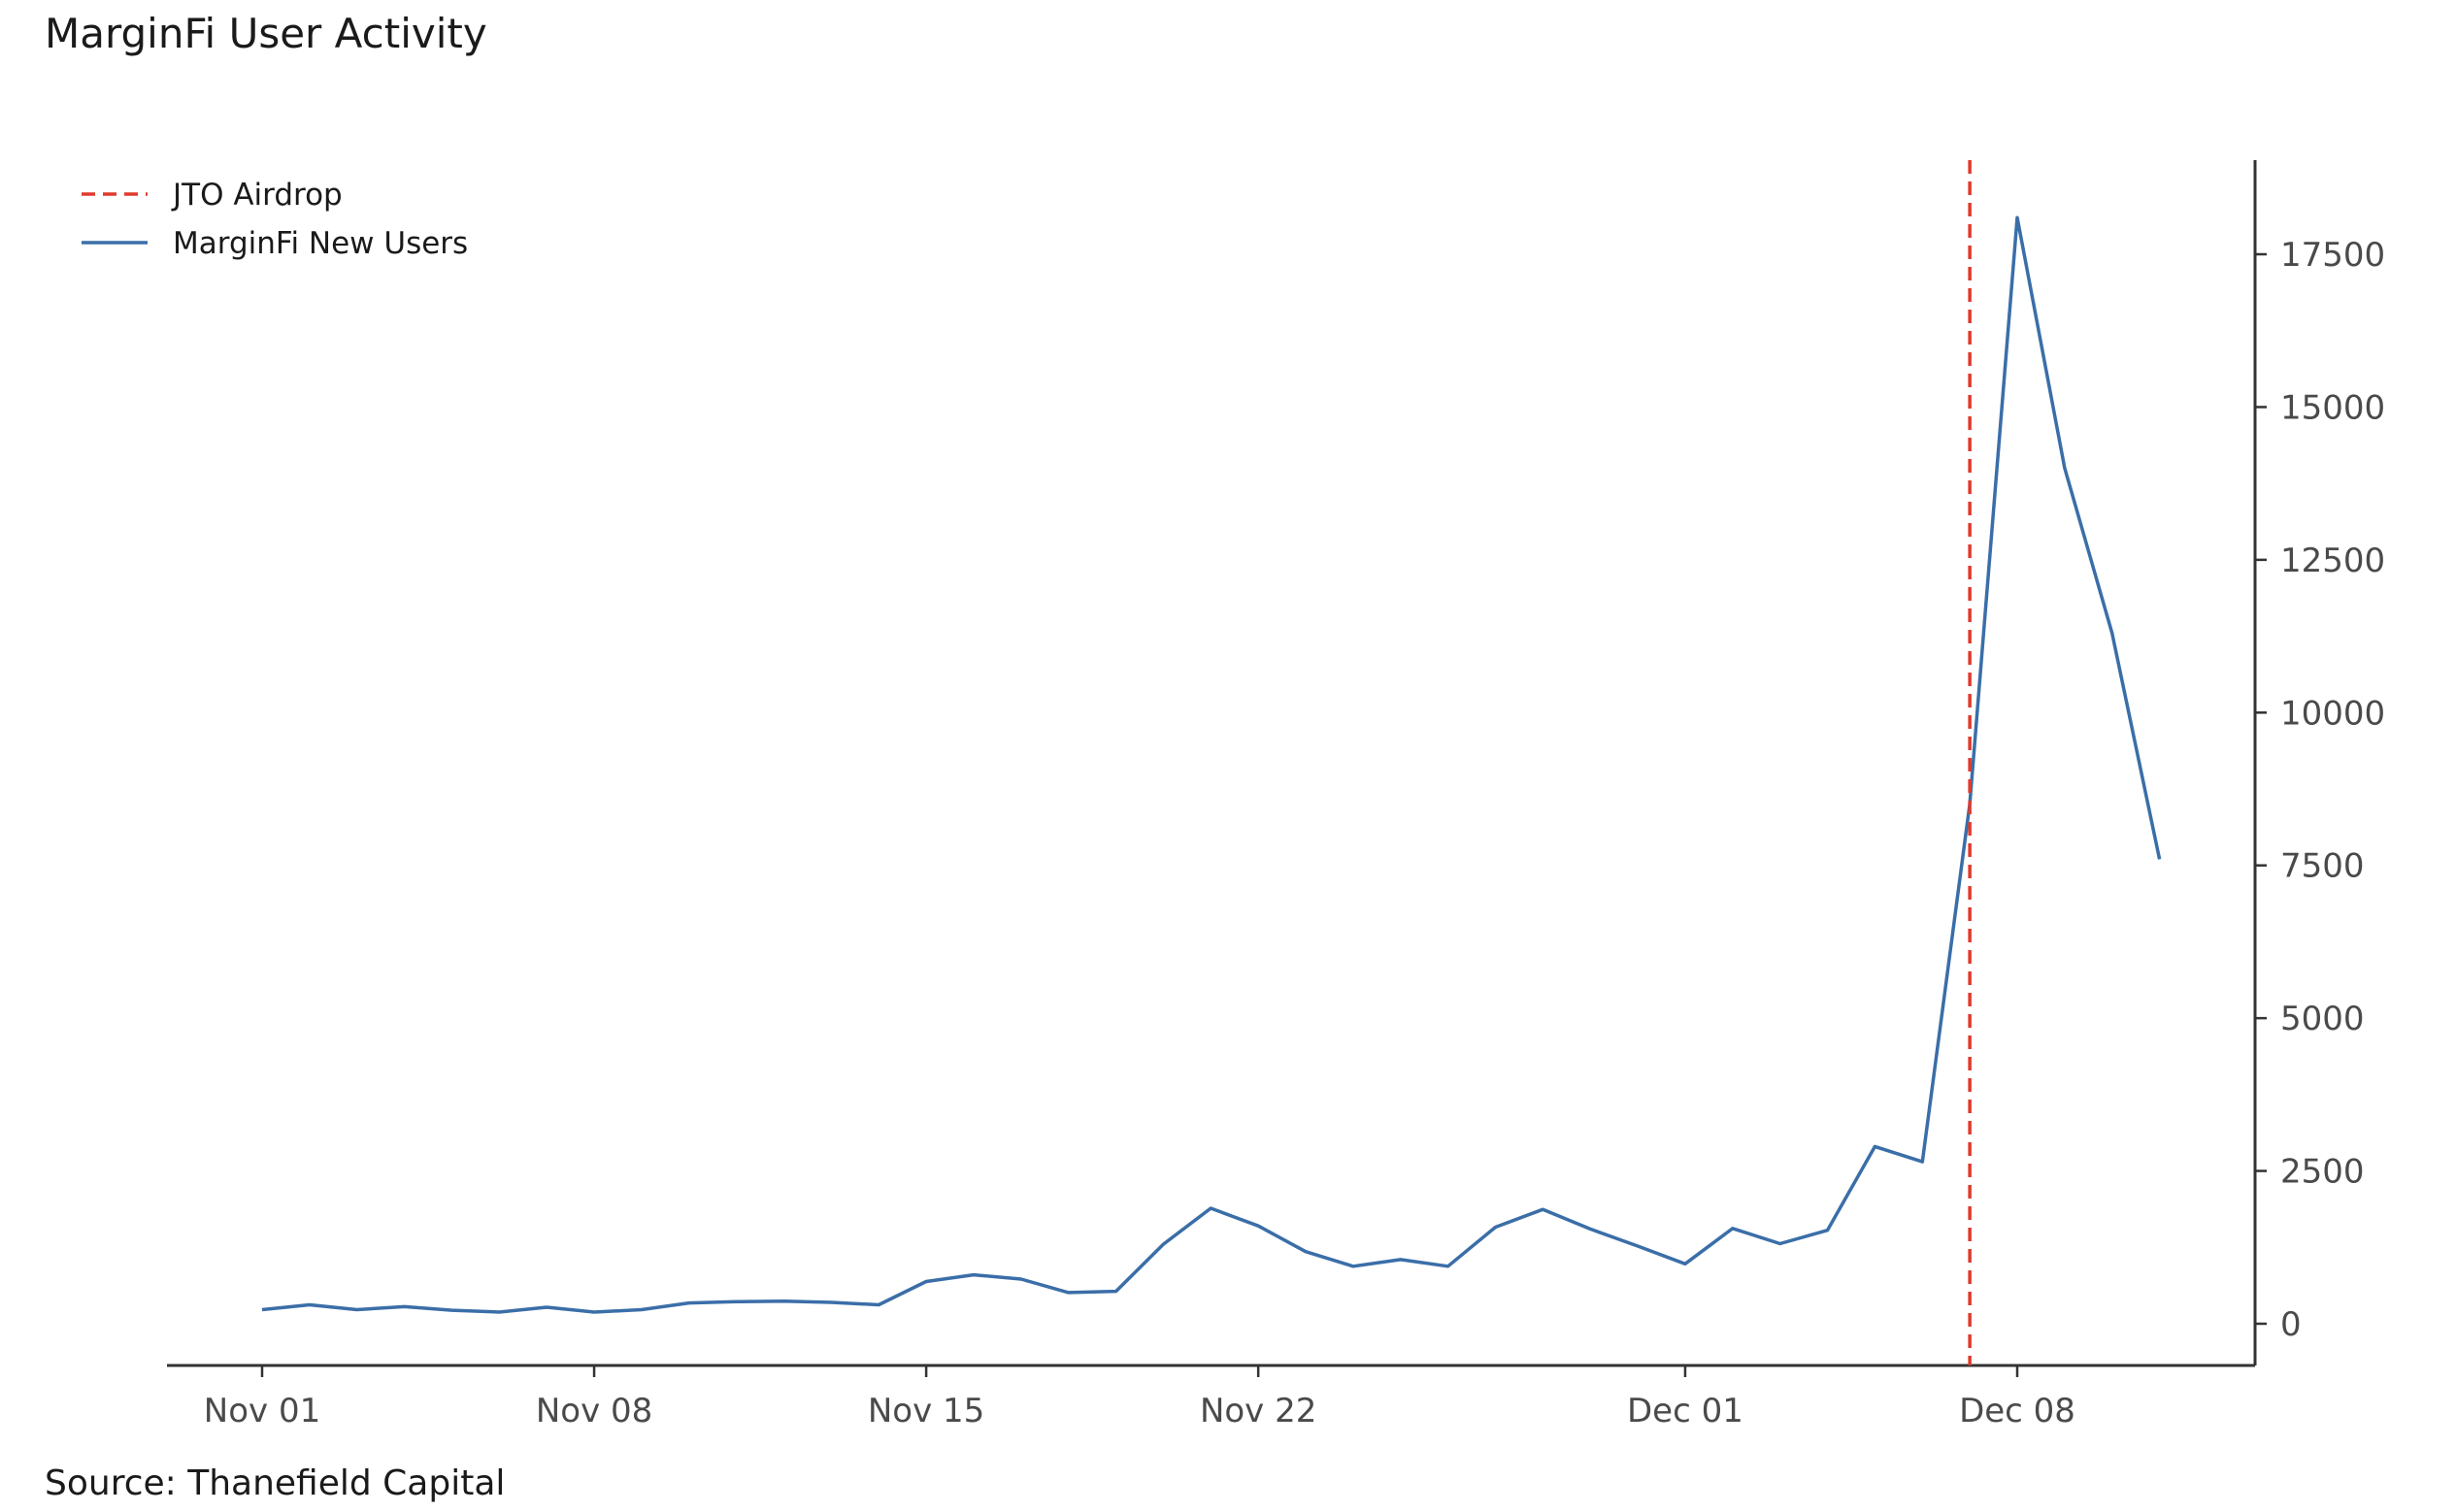 The width and height of the screenshot is (2456, 1512). Describe the element at coordinates (2322, 1019) in the screenshot. I see `y-tick-label: 5000` at that location.